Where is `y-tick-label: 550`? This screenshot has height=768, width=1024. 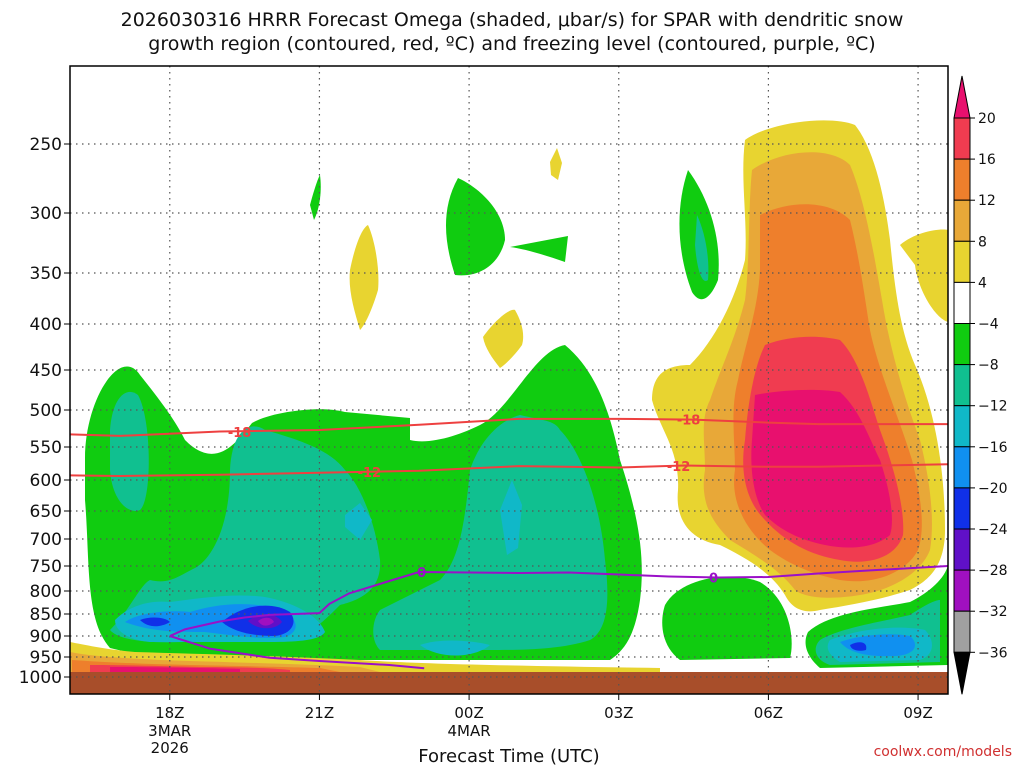
y-tick-label: 550 is located at coordinates (46, 448).